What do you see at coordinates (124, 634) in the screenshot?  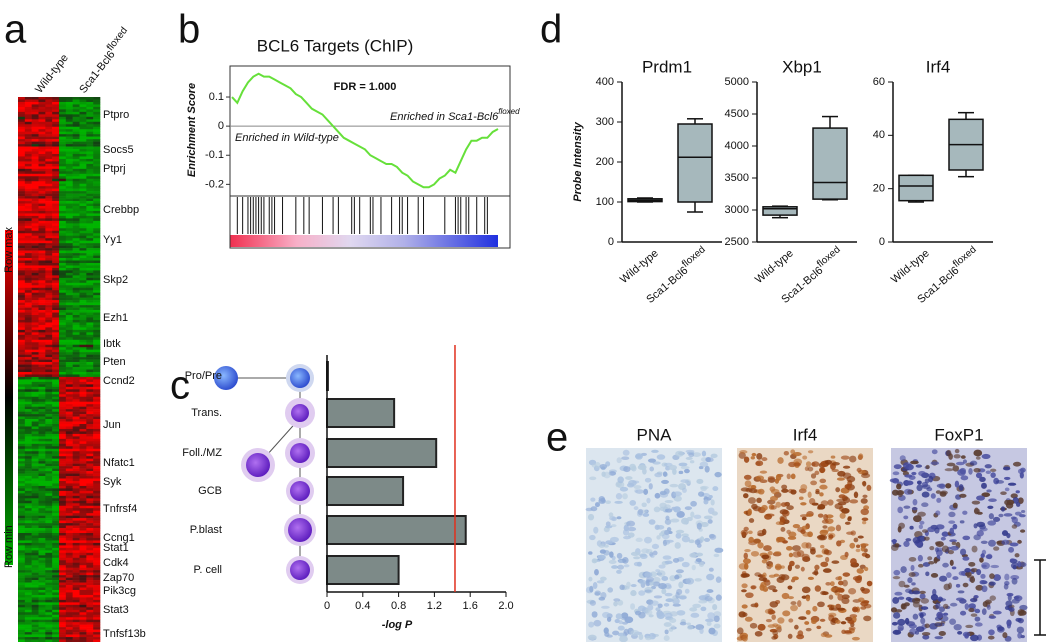 I see `gene-label: Tnfsf13b` at bounding box center [124, 634].